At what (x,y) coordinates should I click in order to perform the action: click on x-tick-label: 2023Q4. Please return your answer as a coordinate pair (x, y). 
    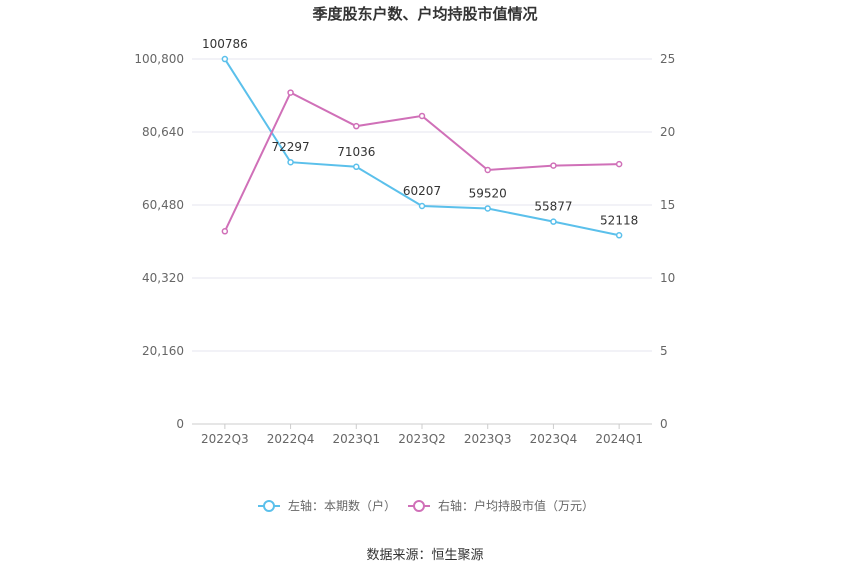
    Looking at the image, I should click on (554, 439).